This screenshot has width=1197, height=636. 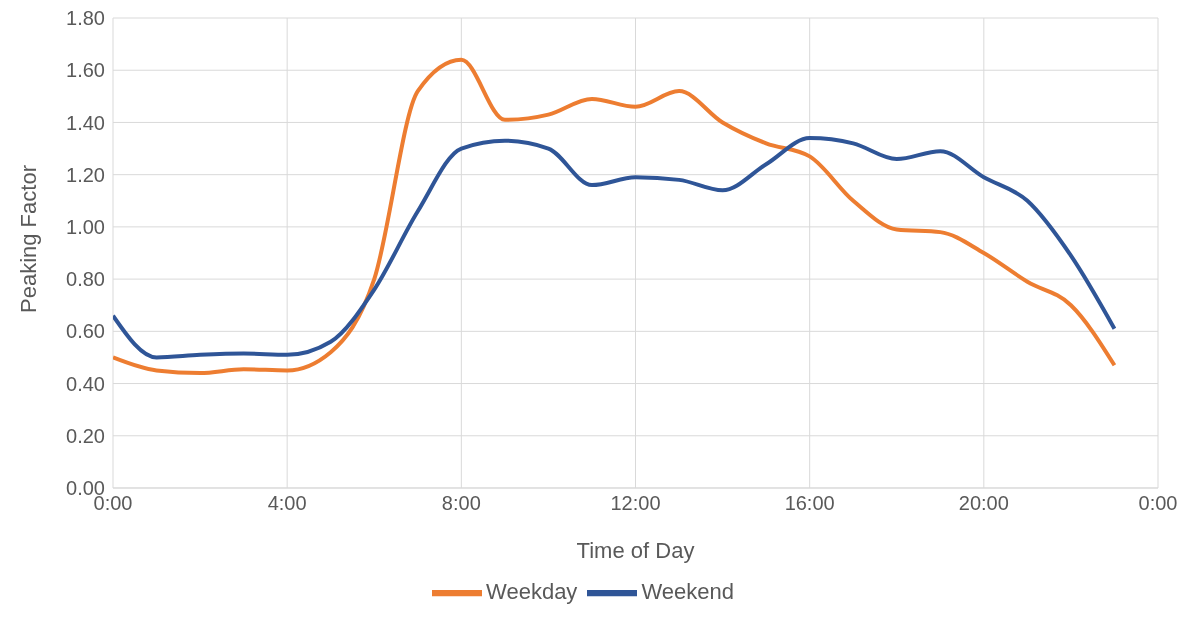 I want to click on y-tick-label: 0.60, so click(x=85, y=331).